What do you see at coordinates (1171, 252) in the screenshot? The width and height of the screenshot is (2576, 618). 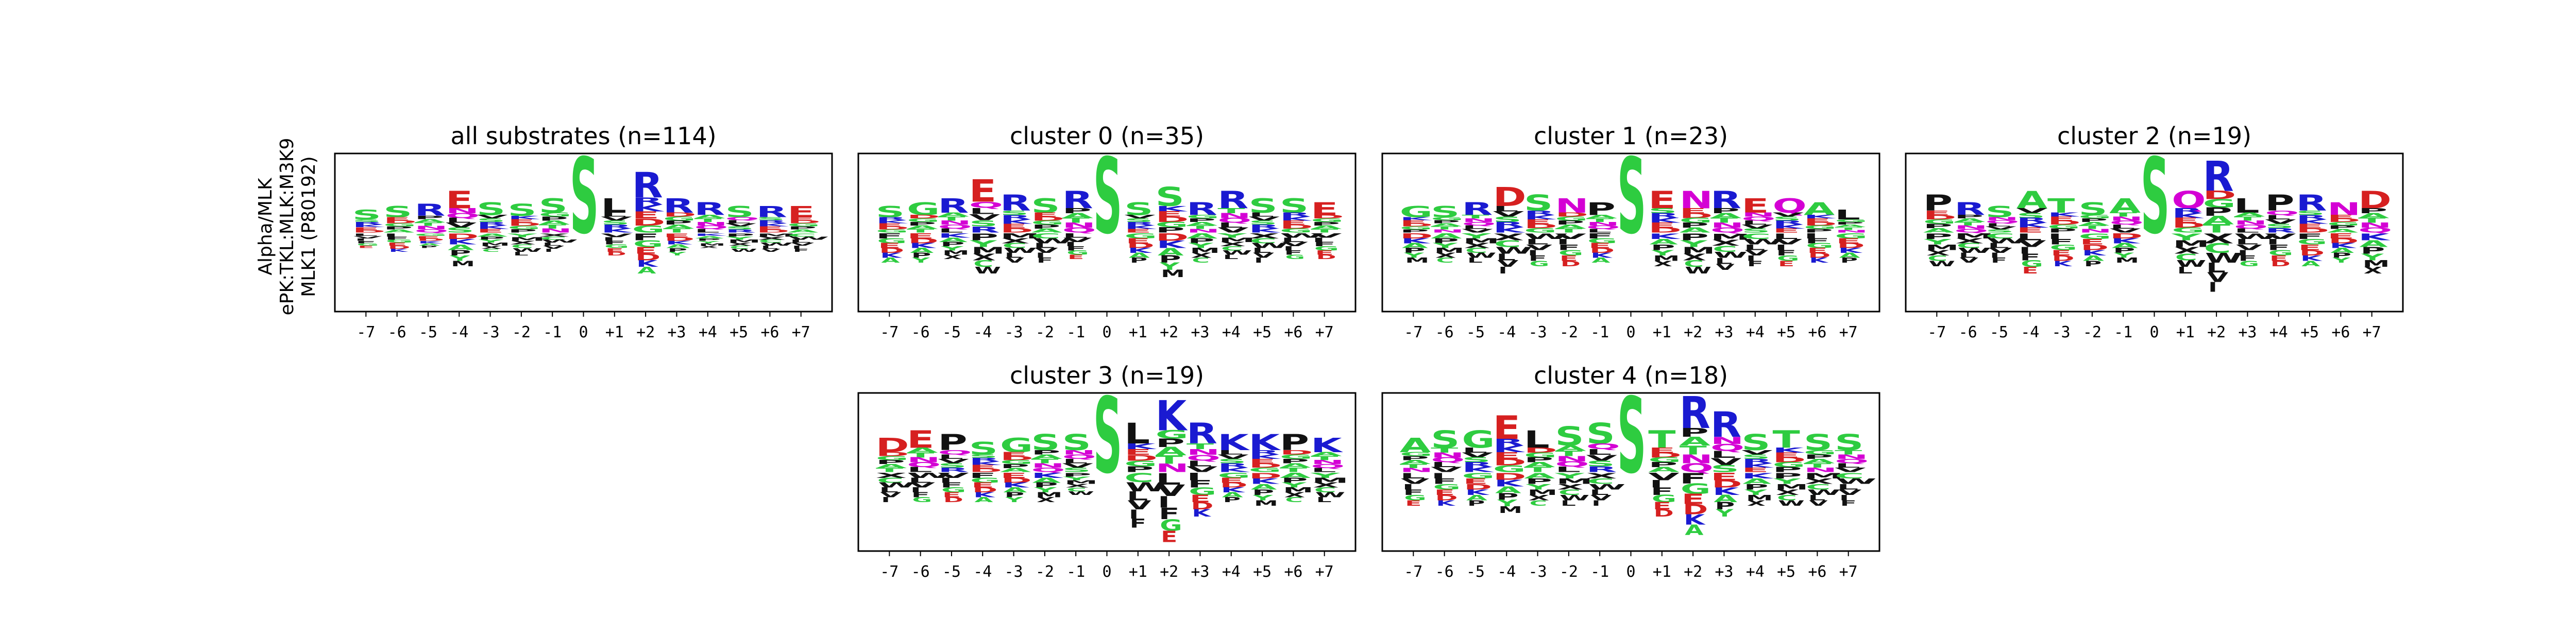 I see `depleted-residue: A` at bounding box center [1171, 252].